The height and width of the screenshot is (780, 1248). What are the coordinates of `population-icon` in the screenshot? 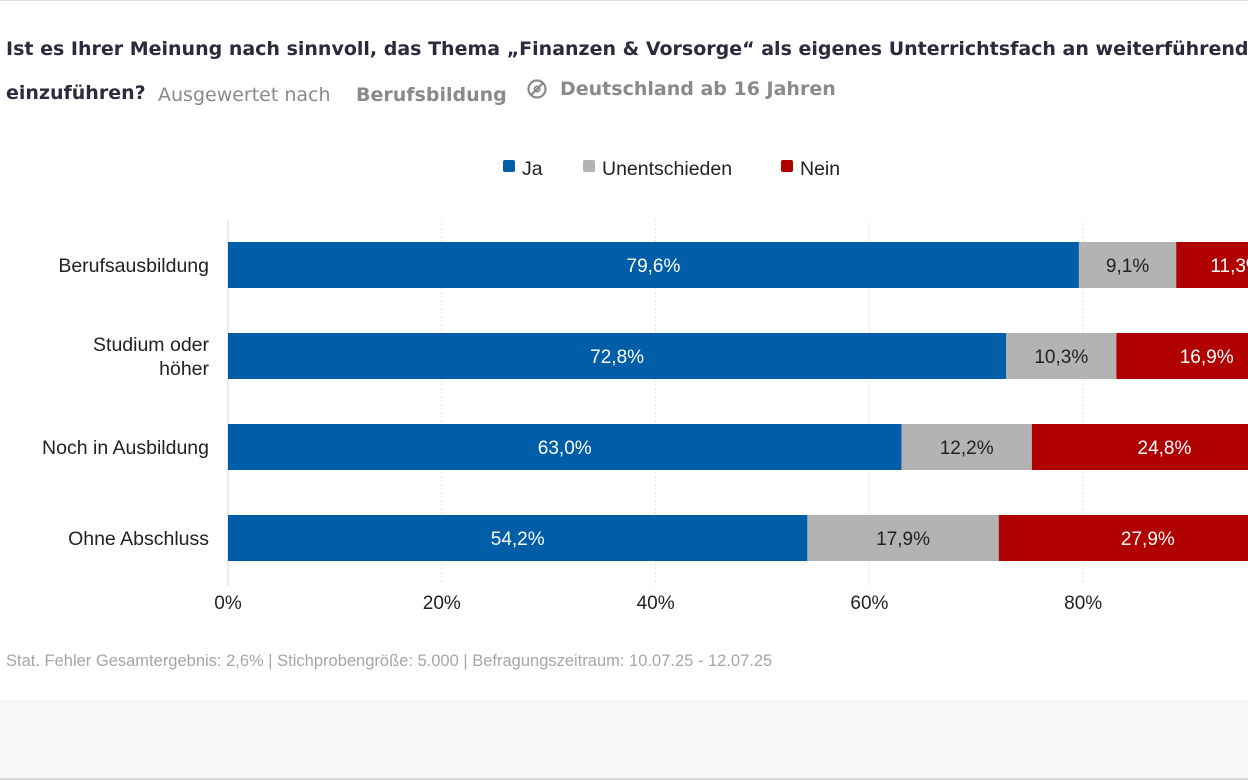 It's located at (537, 89).